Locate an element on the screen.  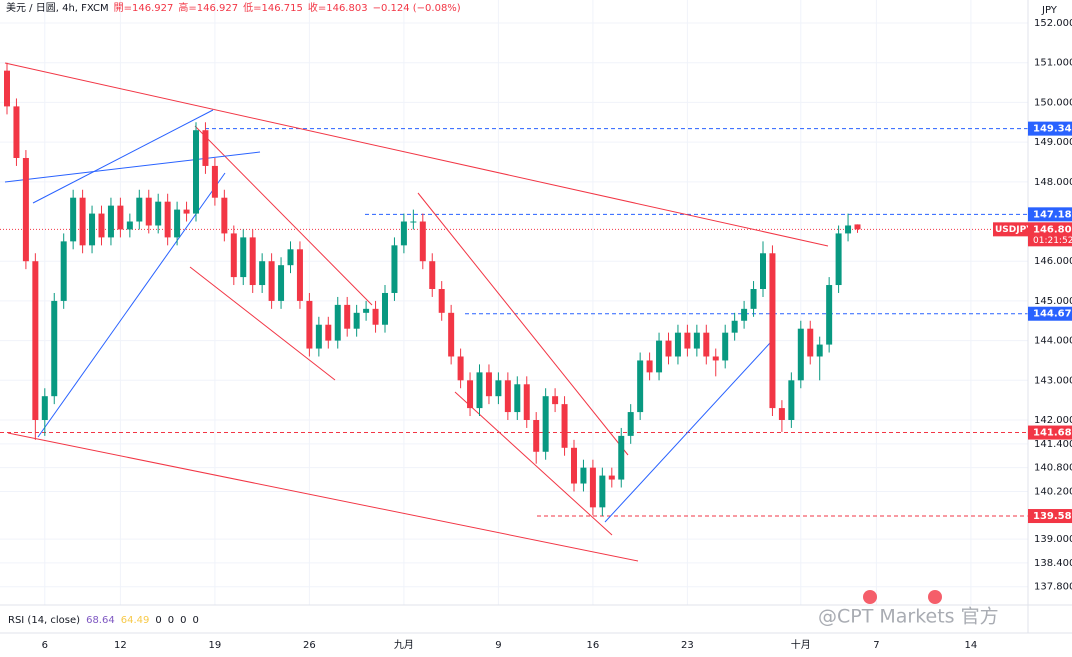
x-tick-label: 6 is located at coordinates (45, 645).